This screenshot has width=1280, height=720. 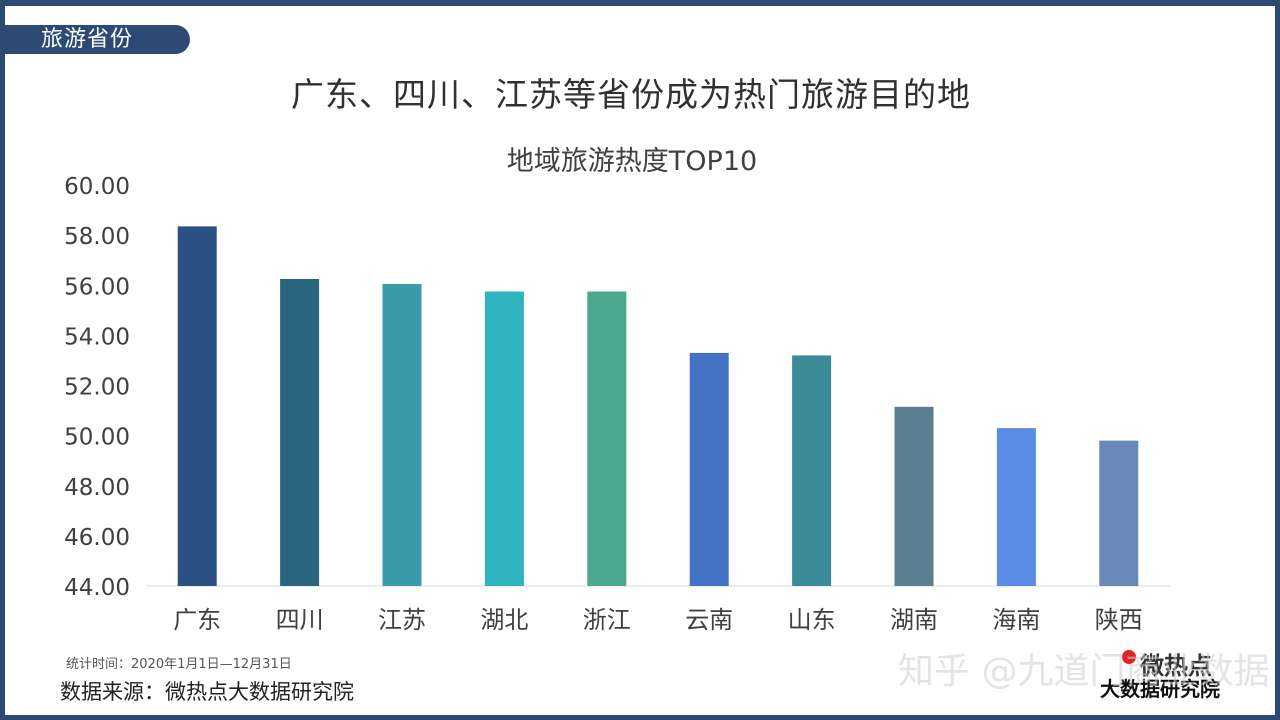 What do you see at coordinates (97, 538) in the screenshot?
I see `y-tick-label: 46.00` at bounding box center [97, 538].